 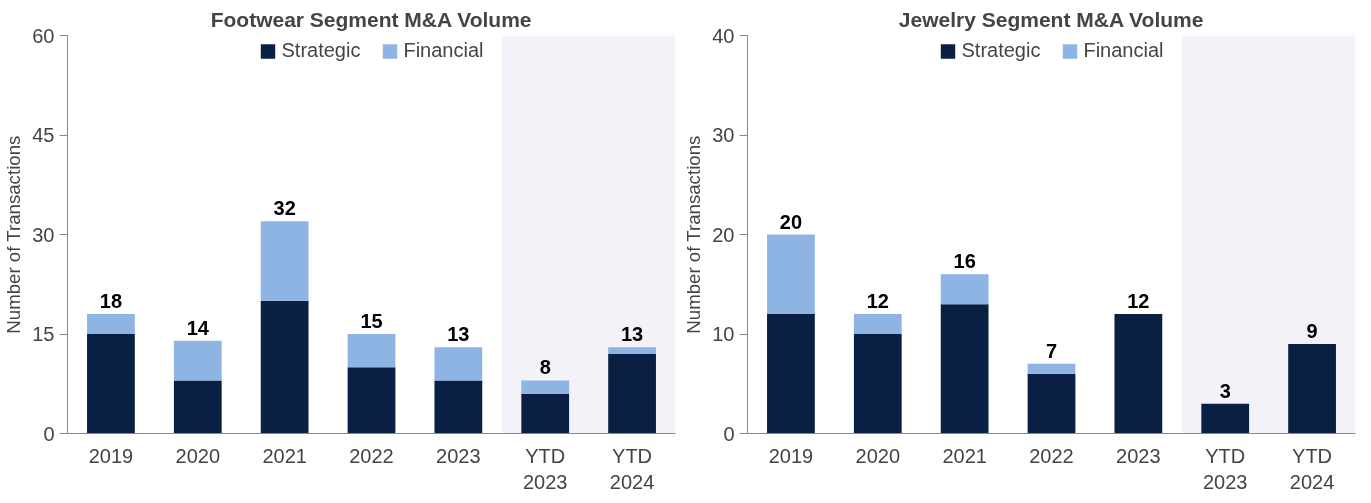 What do you see at coordinates (1312, 330) in the screenshot?
I see `total-label: 9` at bounding box center [1312, 330].